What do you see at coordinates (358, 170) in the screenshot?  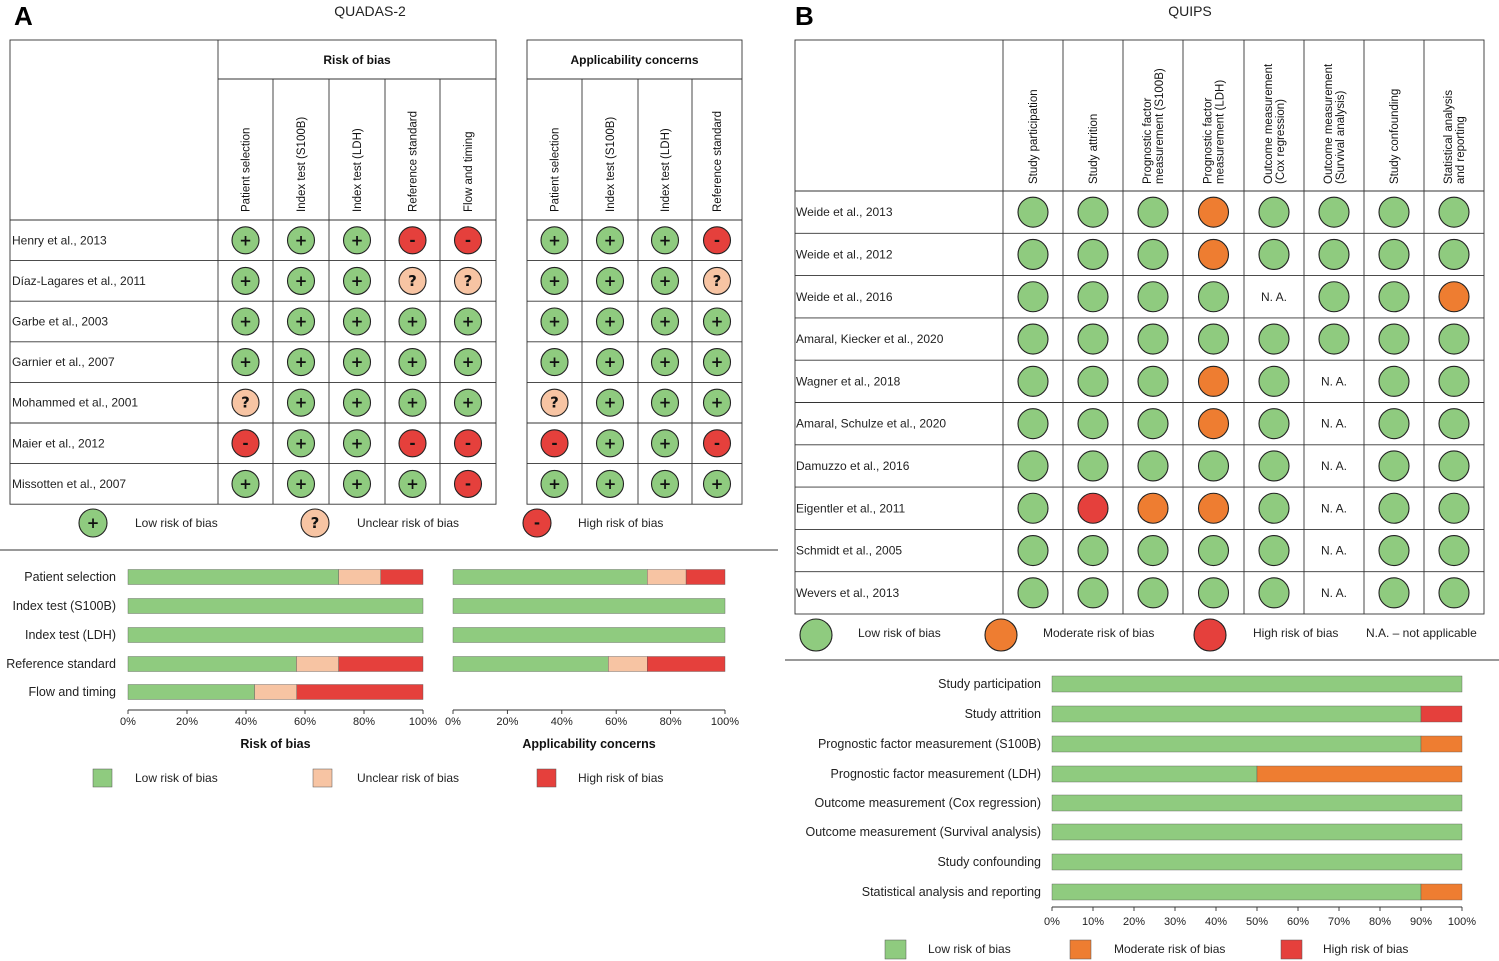 I see `rob-column-header: Index test (LDH)` at bounding box center [358, 170].